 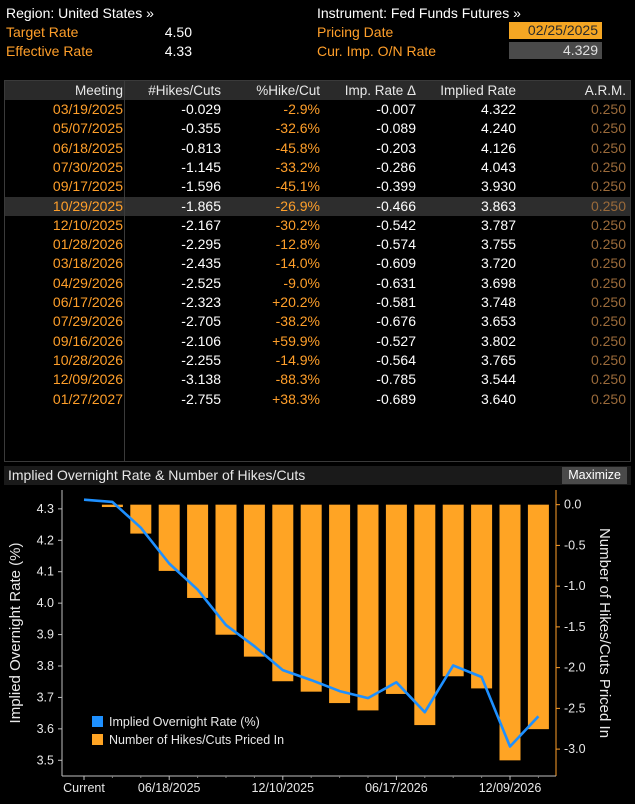 I want to click on y-tick-label: 4.2, so click(x=45, y=540).